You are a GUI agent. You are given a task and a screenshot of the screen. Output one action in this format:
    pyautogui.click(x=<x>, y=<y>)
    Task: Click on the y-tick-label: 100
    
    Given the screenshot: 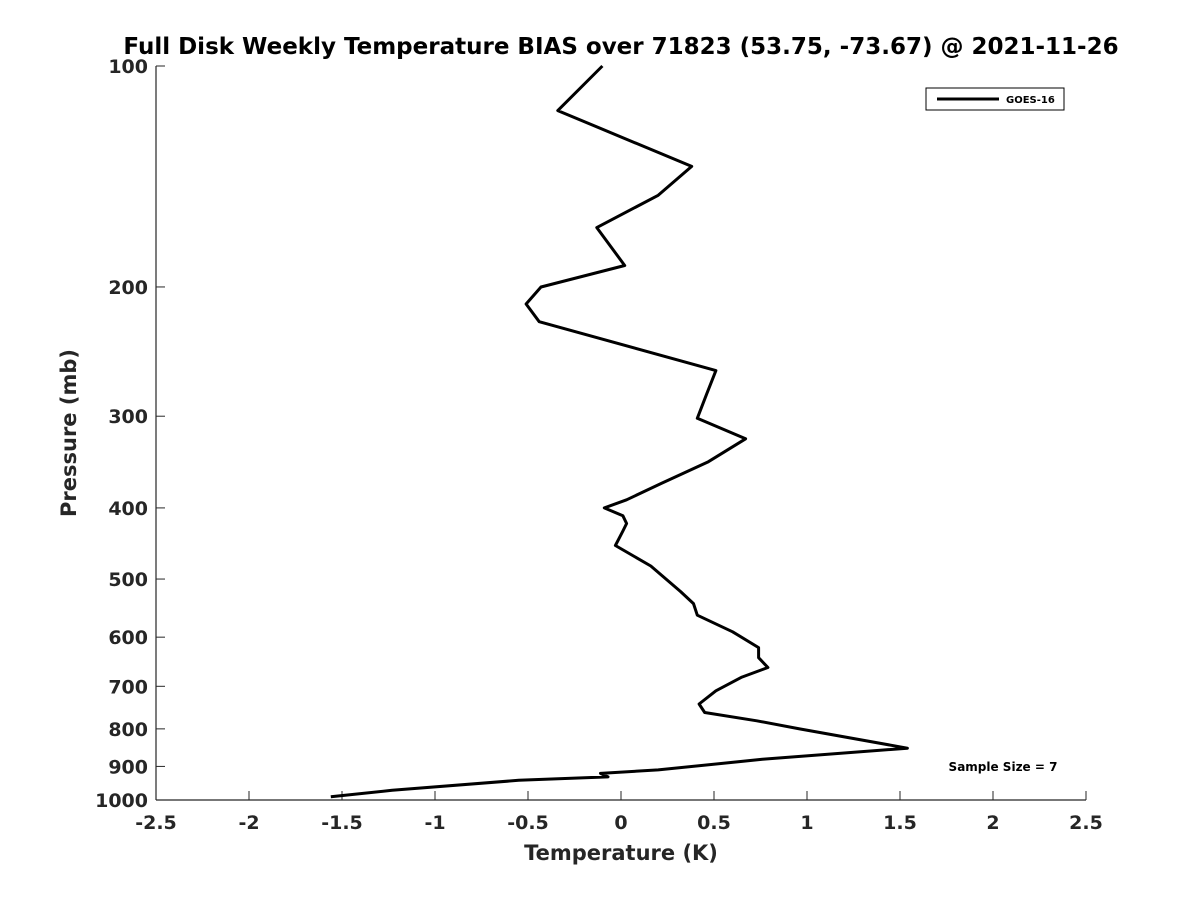 What is the action you would take?
    pyautogui.click(x=128, y=67)
    